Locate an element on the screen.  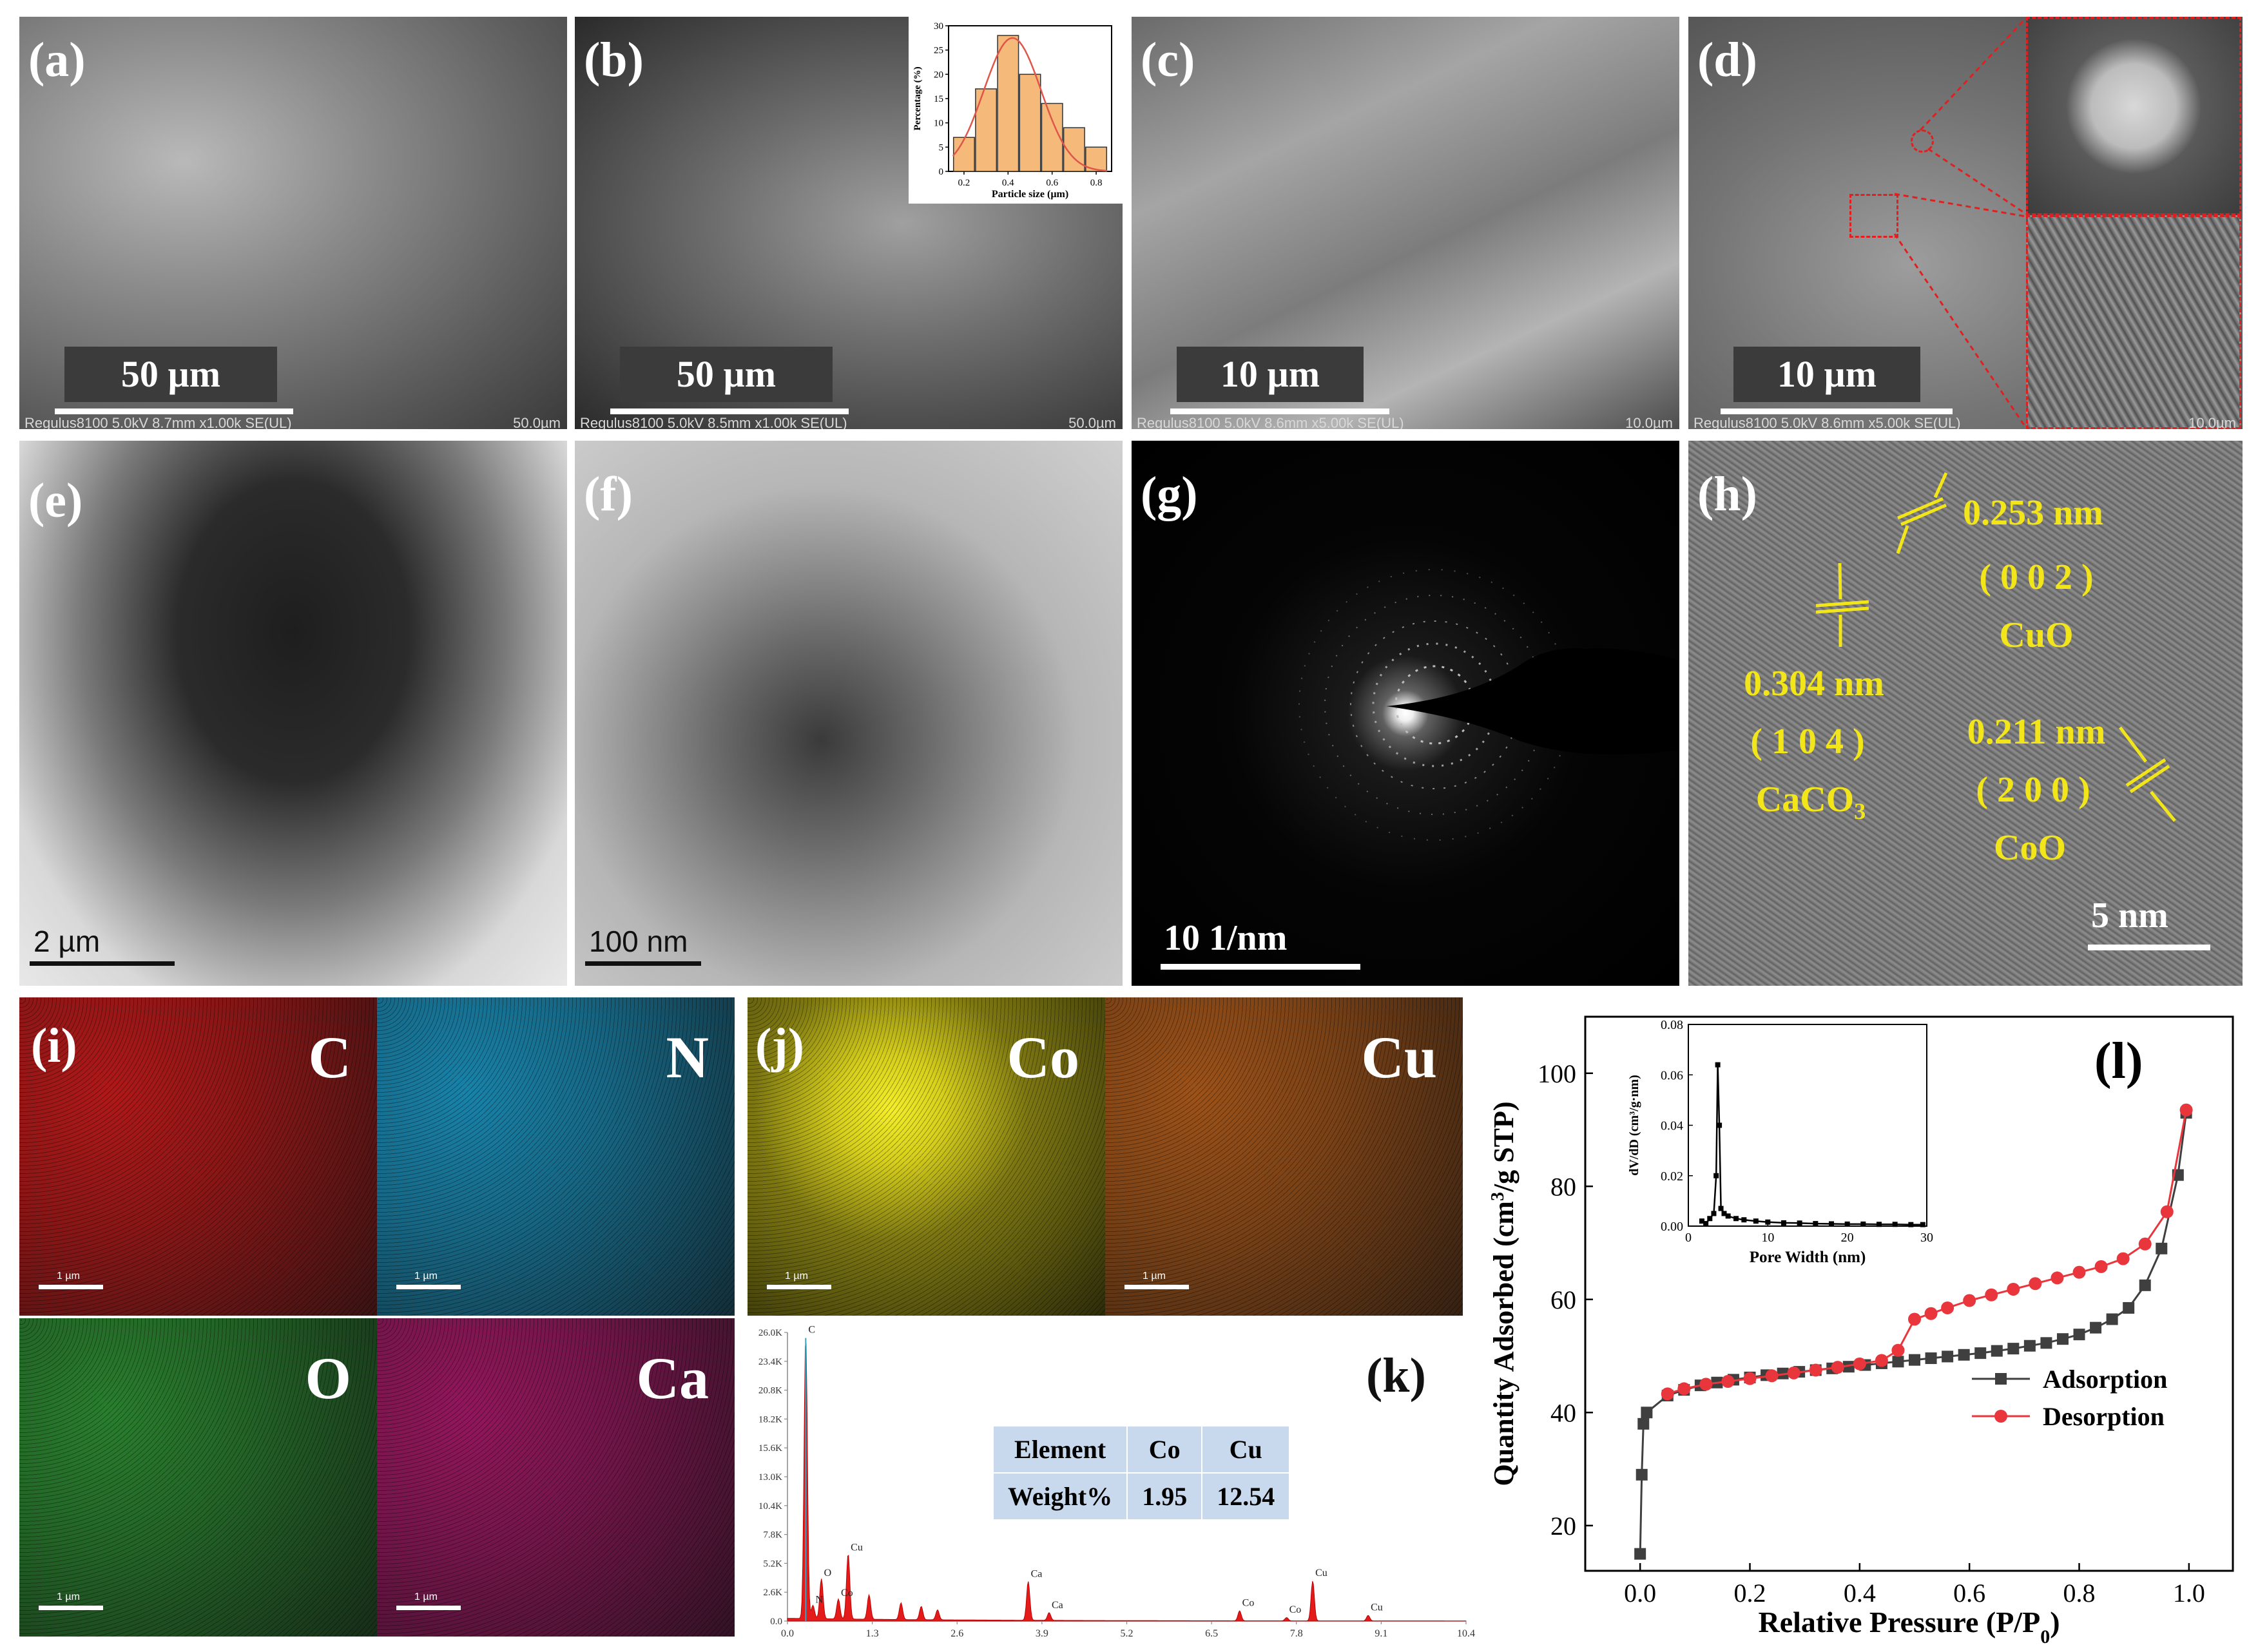
footer-left-b: Regulus8100 5.0kV 8.5mm x1.00k SE(UL) is located at coordinates (713, 422).